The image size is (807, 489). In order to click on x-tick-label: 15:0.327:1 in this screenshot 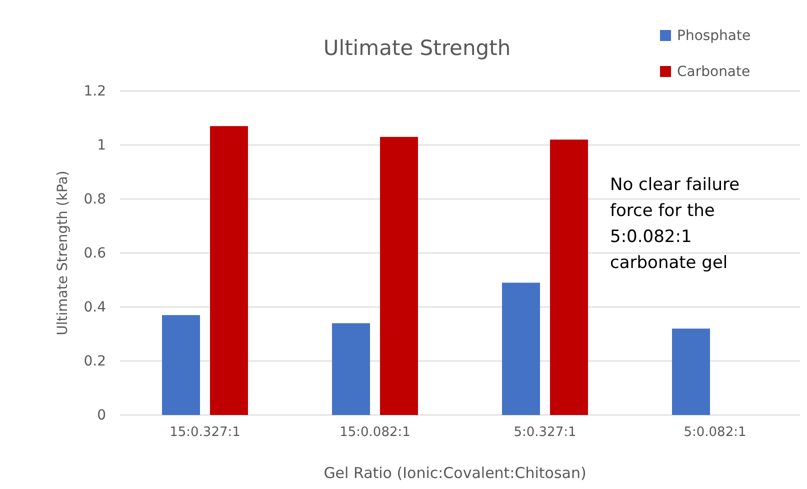, I will do `click(205, 432)`.